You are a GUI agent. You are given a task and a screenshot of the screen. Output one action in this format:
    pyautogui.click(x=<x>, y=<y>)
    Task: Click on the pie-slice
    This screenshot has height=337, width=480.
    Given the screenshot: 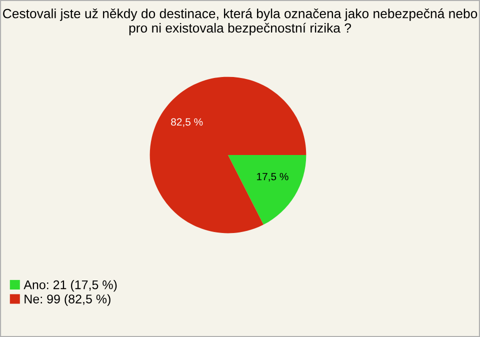 What is the action you would take?
    pyautogui.click(x=267, y=190)
    